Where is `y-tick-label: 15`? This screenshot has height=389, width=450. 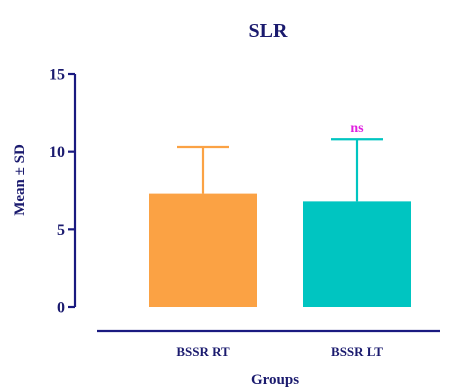 y-tick-label: 15 is located at coordinates (57, 75).